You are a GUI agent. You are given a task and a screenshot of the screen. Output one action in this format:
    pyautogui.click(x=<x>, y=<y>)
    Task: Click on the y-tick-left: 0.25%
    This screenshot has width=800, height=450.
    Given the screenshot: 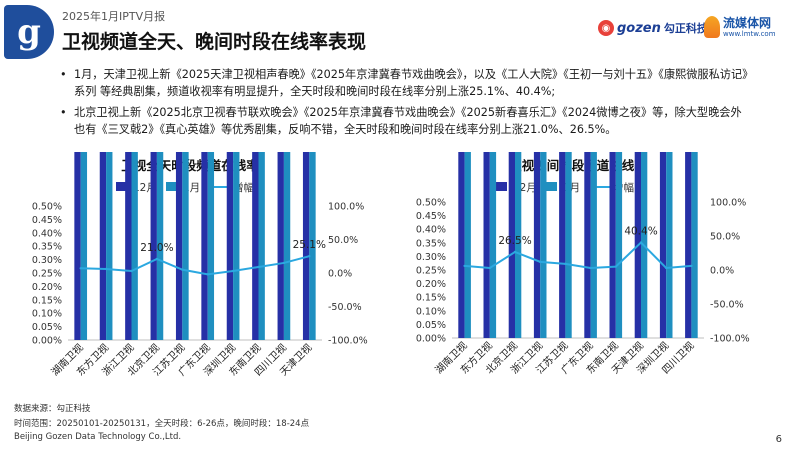 What is the action you would take?
    pyautogui.click(x=431, y=271)
    